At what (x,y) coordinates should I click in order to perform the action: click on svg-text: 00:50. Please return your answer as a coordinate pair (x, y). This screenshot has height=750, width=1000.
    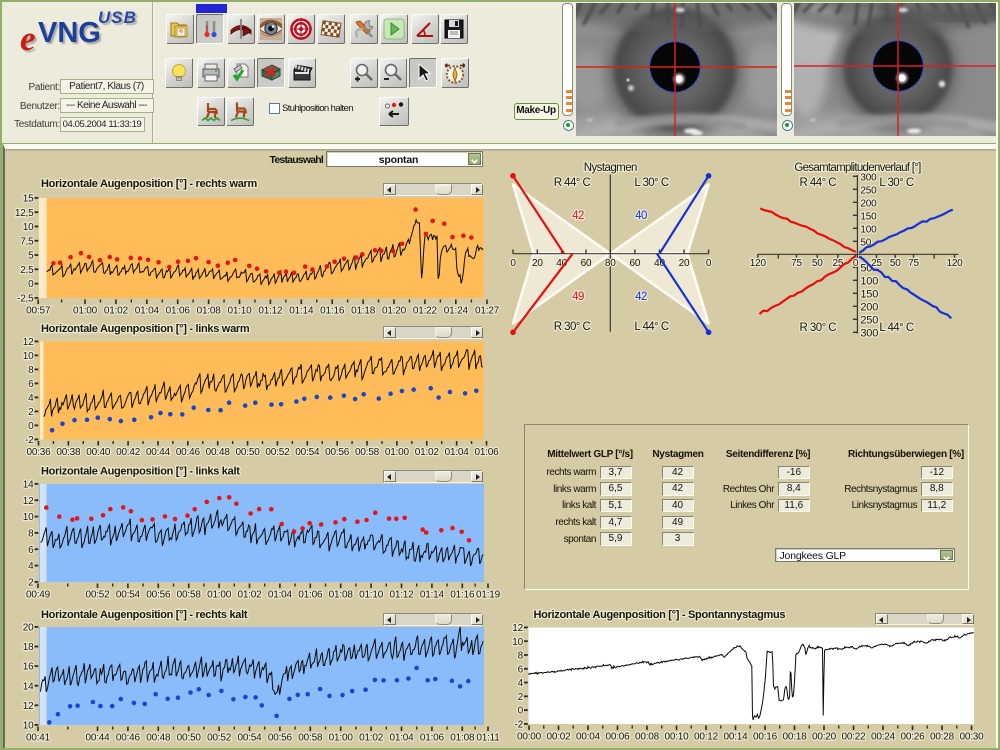
    Looking at the image, I should click on (189, 738).